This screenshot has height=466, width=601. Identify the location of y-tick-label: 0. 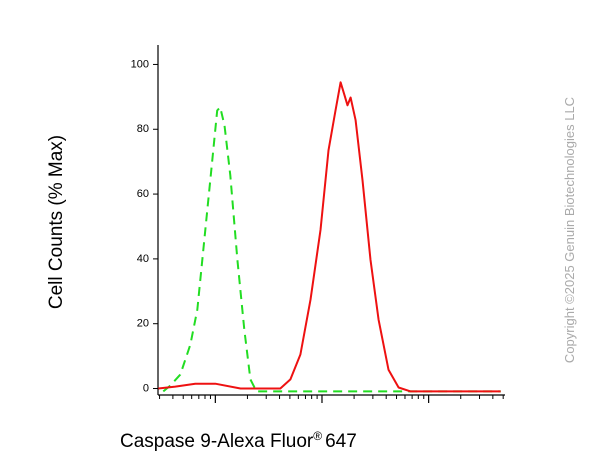
(146, 388).